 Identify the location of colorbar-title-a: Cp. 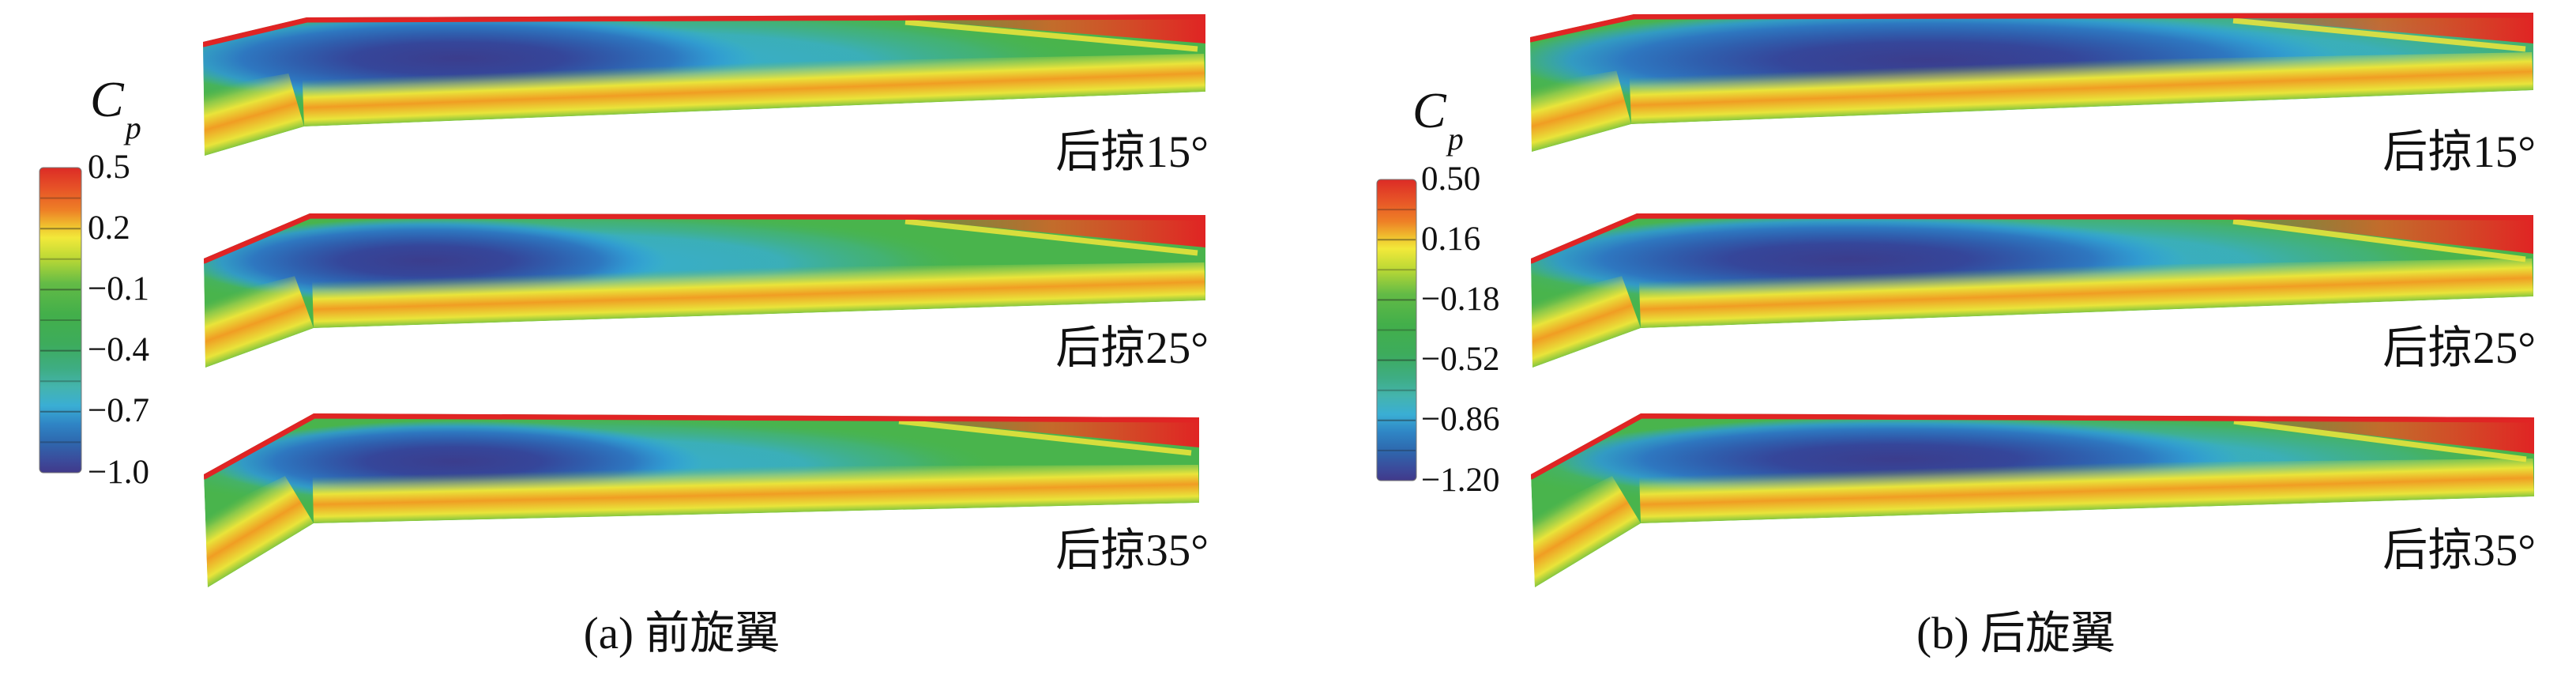
(116, 108).